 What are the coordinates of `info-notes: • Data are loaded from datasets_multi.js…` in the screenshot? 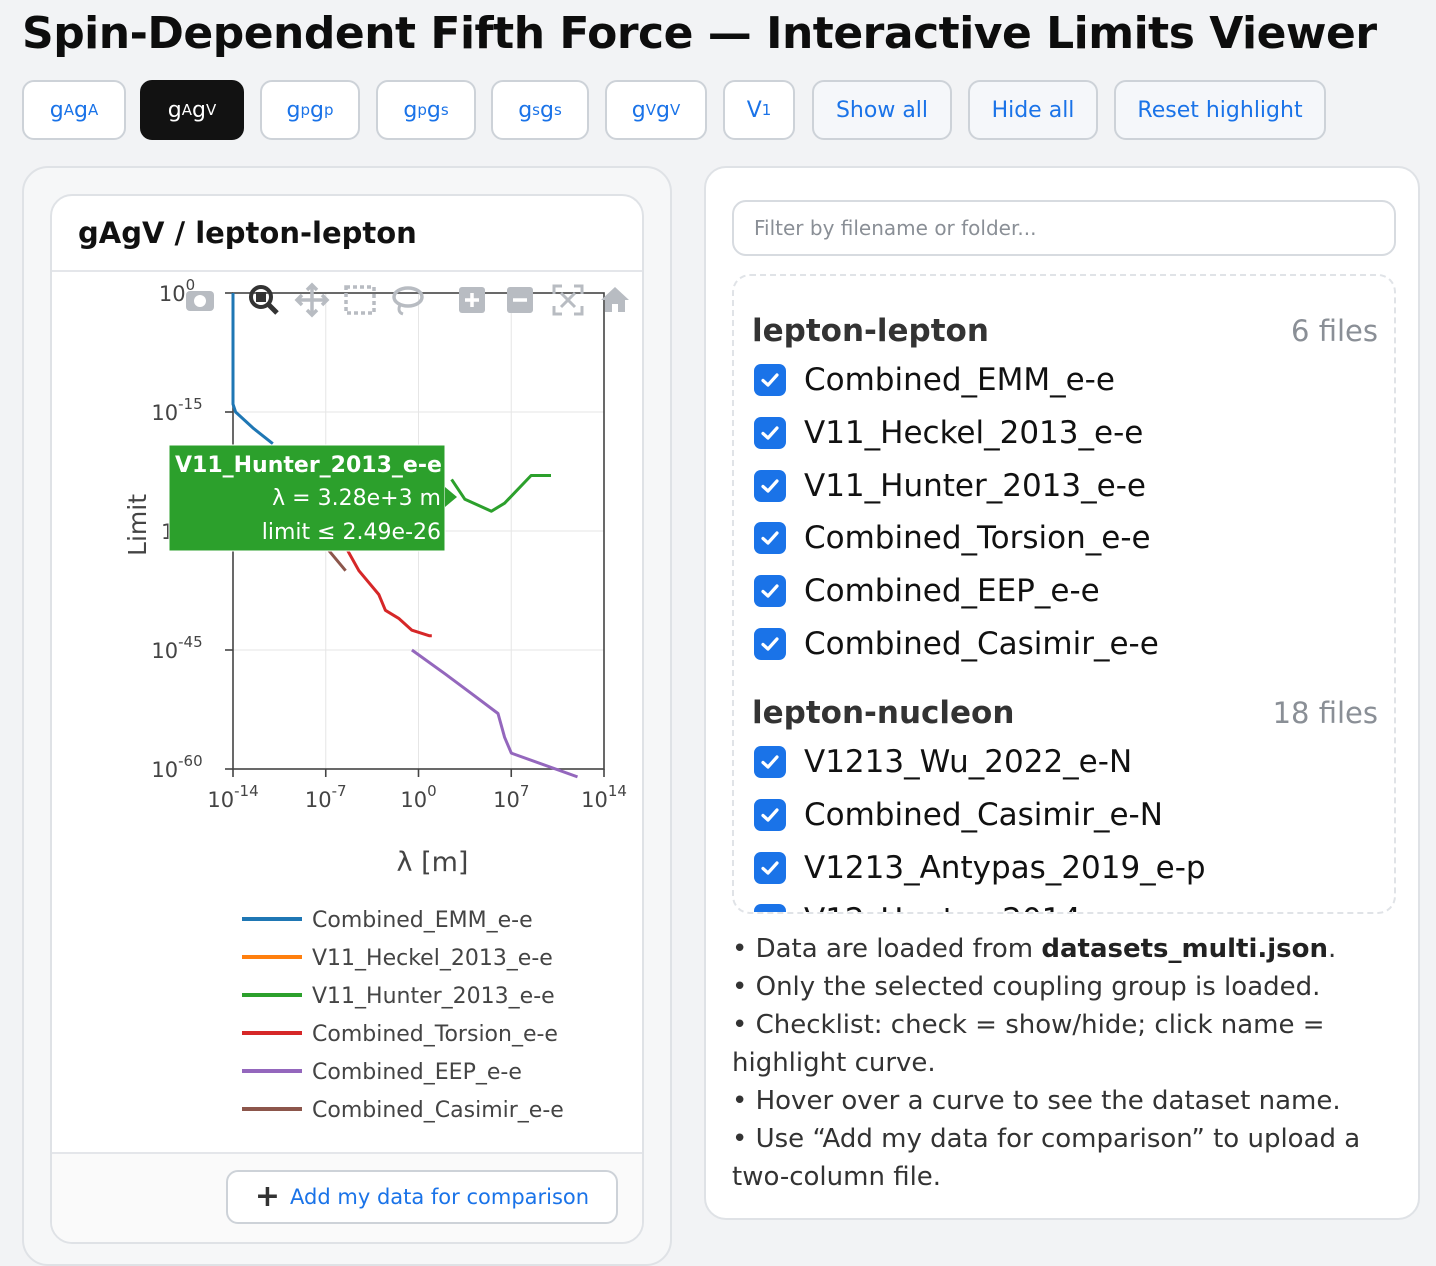 It's located at (1067, 1063).